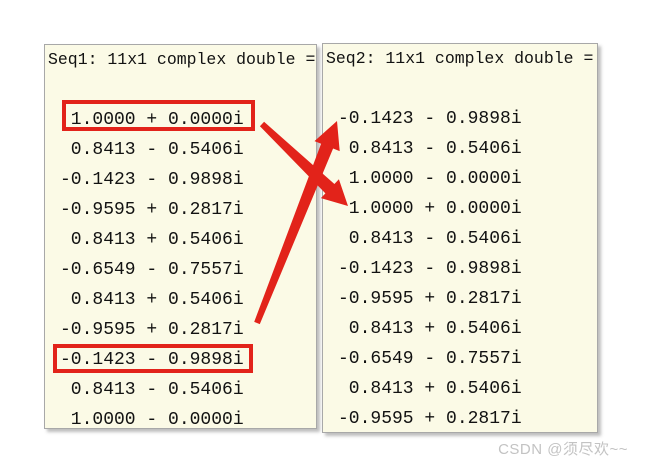 Image resolution: width=648 pixels, height=467 pixels. Describe the element at coordinates (430, 389) in the screenshot. I see `seq2-row-10: 0.8413 + 0.5406i` at that location.